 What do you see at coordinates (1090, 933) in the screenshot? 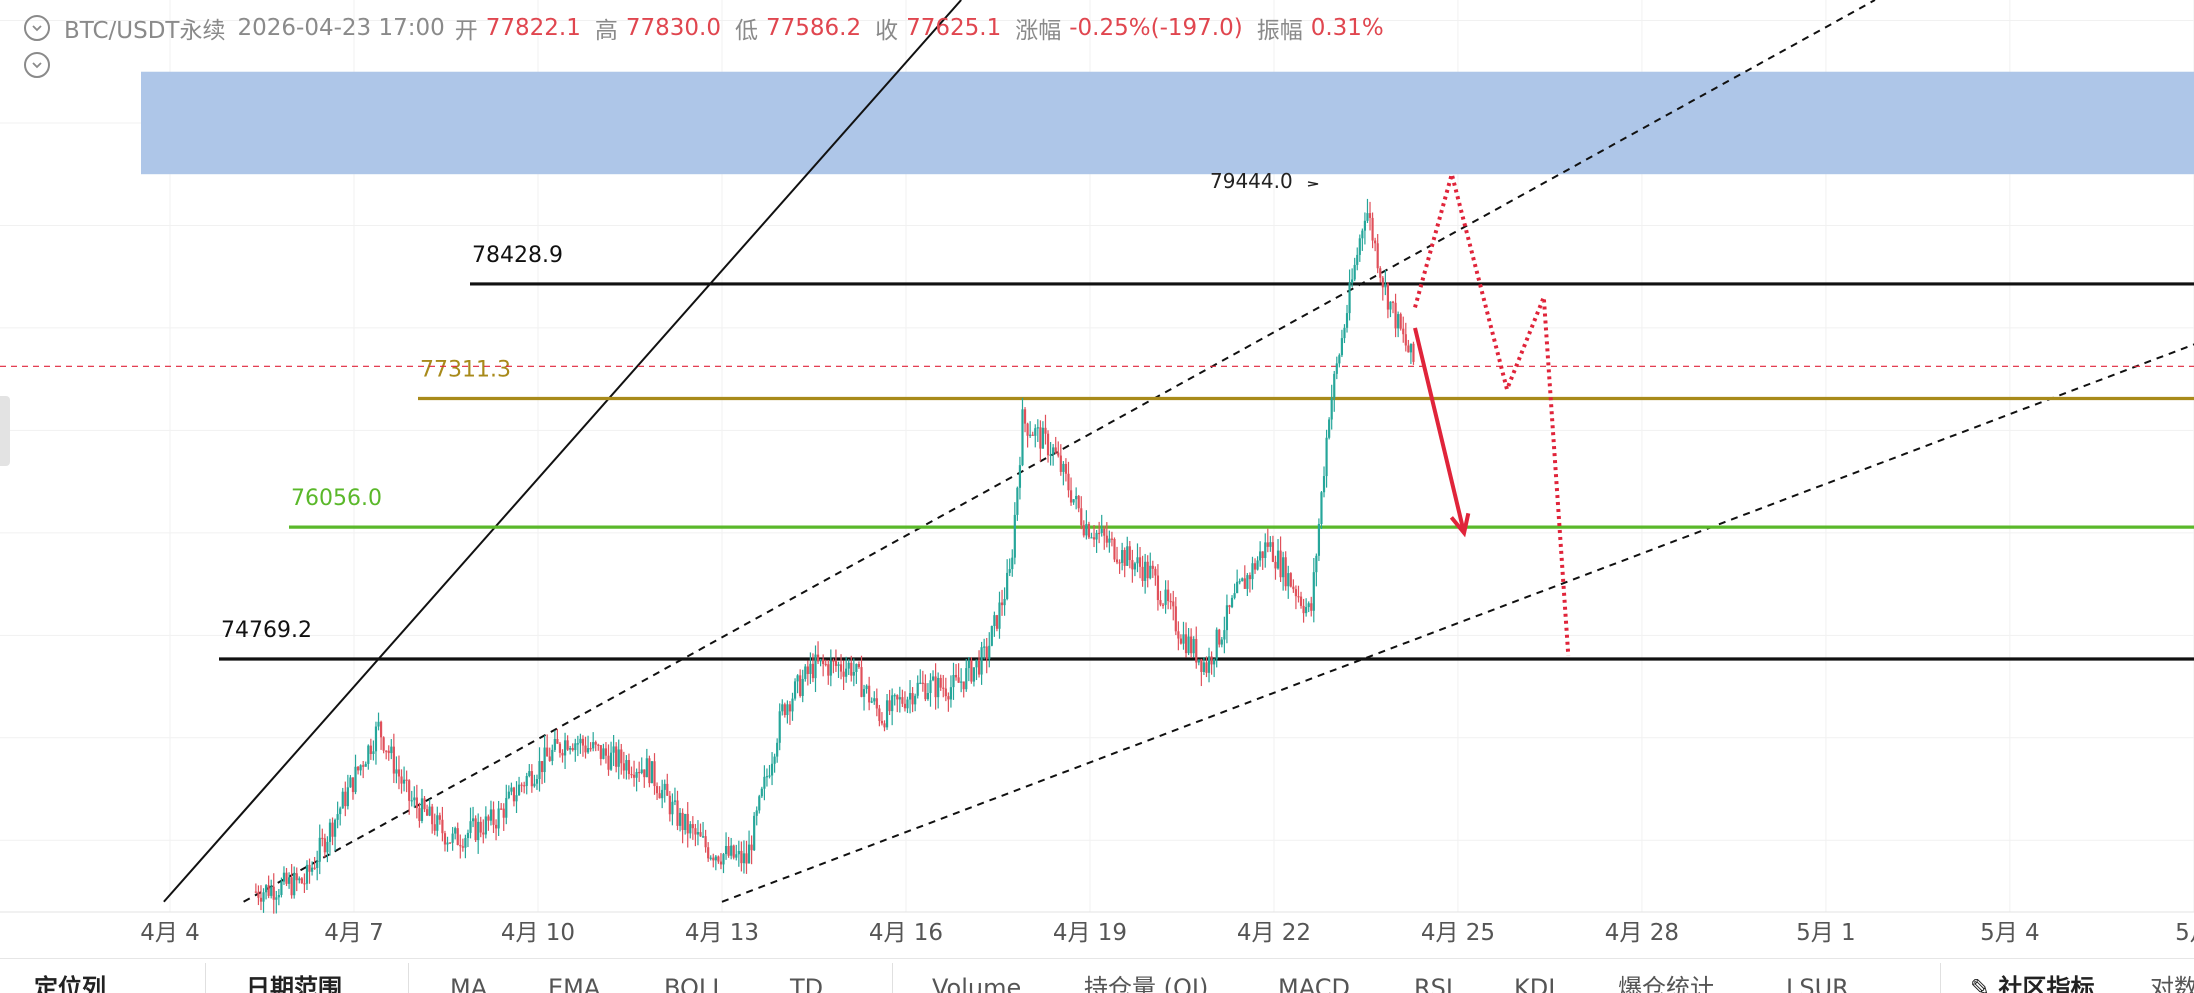
I see `x-tick-label: 4月 19` at bounding box center [1090, 933].